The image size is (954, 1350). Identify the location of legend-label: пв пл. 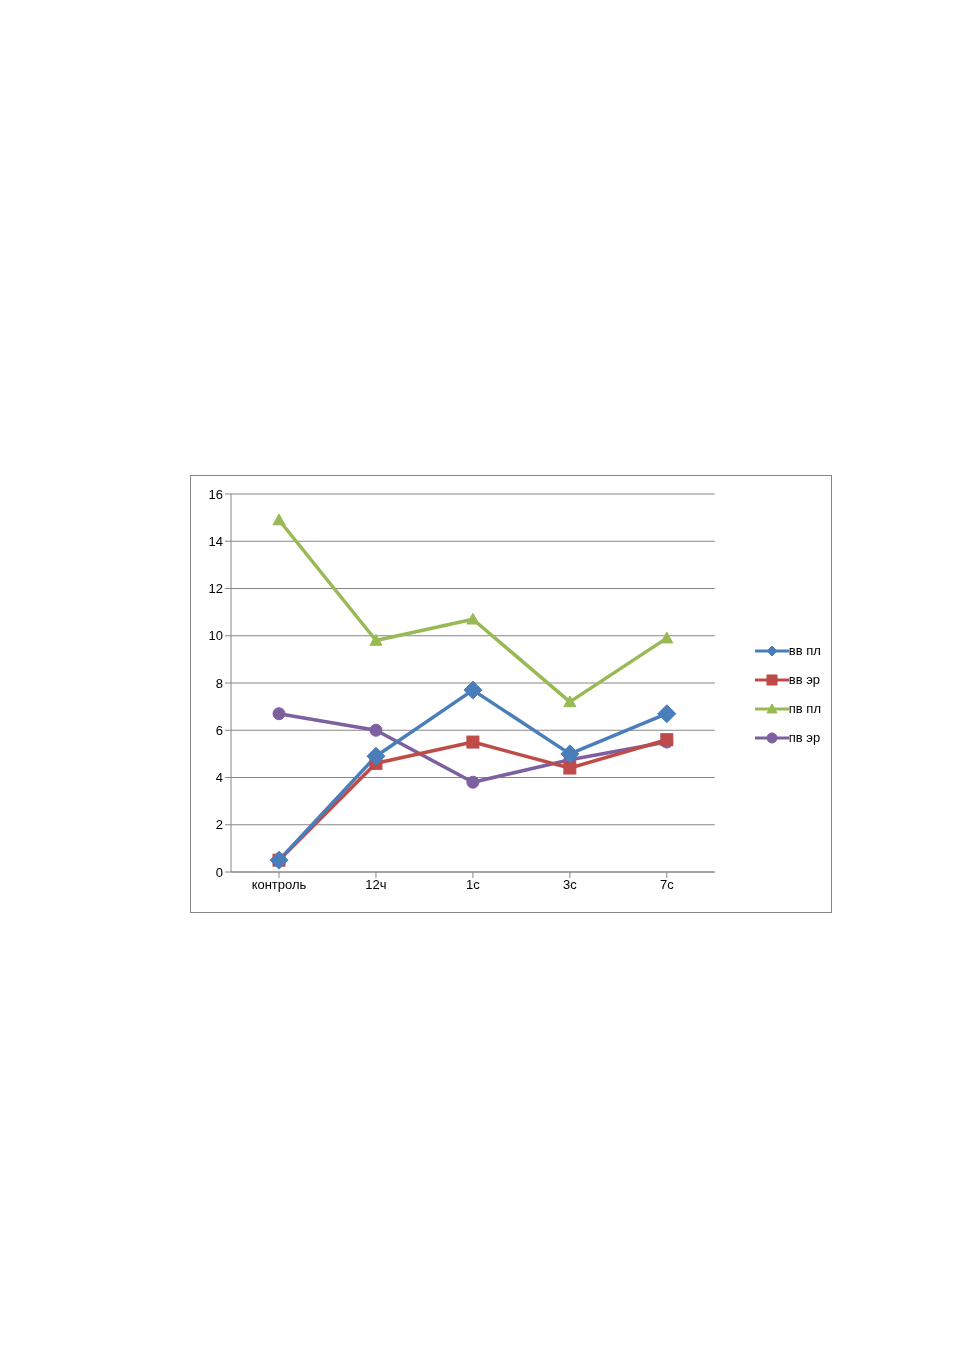
(804, 708).